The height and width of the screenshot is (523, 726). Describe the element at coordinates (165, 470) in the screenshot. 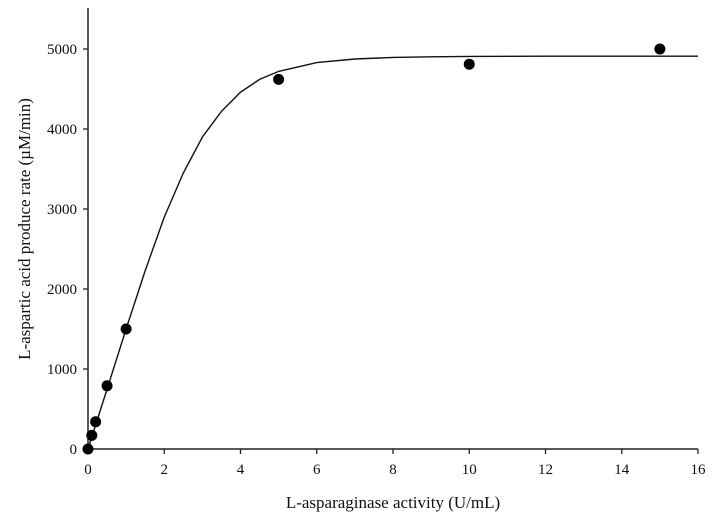

I see `x-tick-label: 2` at that location.